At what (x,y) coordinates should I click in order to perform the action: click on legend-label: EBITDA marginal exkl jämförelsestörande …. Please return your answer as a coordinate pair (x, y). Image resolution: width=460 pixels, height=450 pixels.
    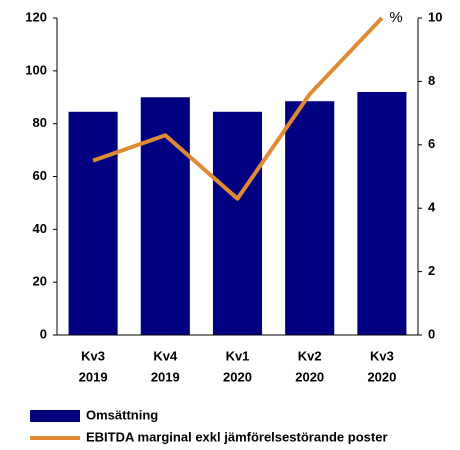
    Looking at the image, I should click on (237, 436).